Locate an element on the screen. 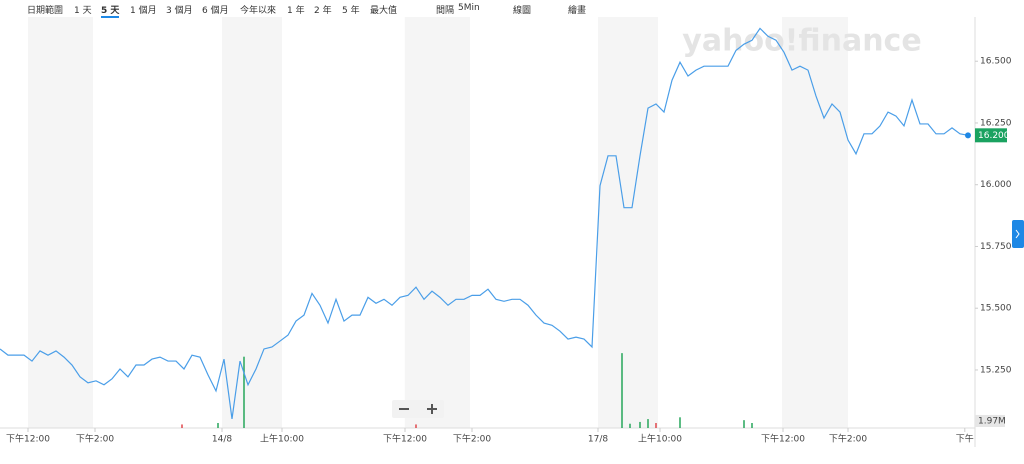 The height and width of the screenshot is (464, 1024). y2-tick-box is located at coordinates (990, 420).